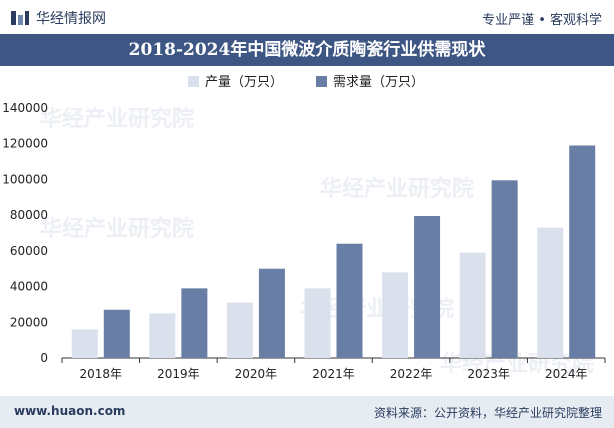 The height and width of the screenshot is (428, 614). I want to click on y-tick-label: 100000, so click(25, 179).